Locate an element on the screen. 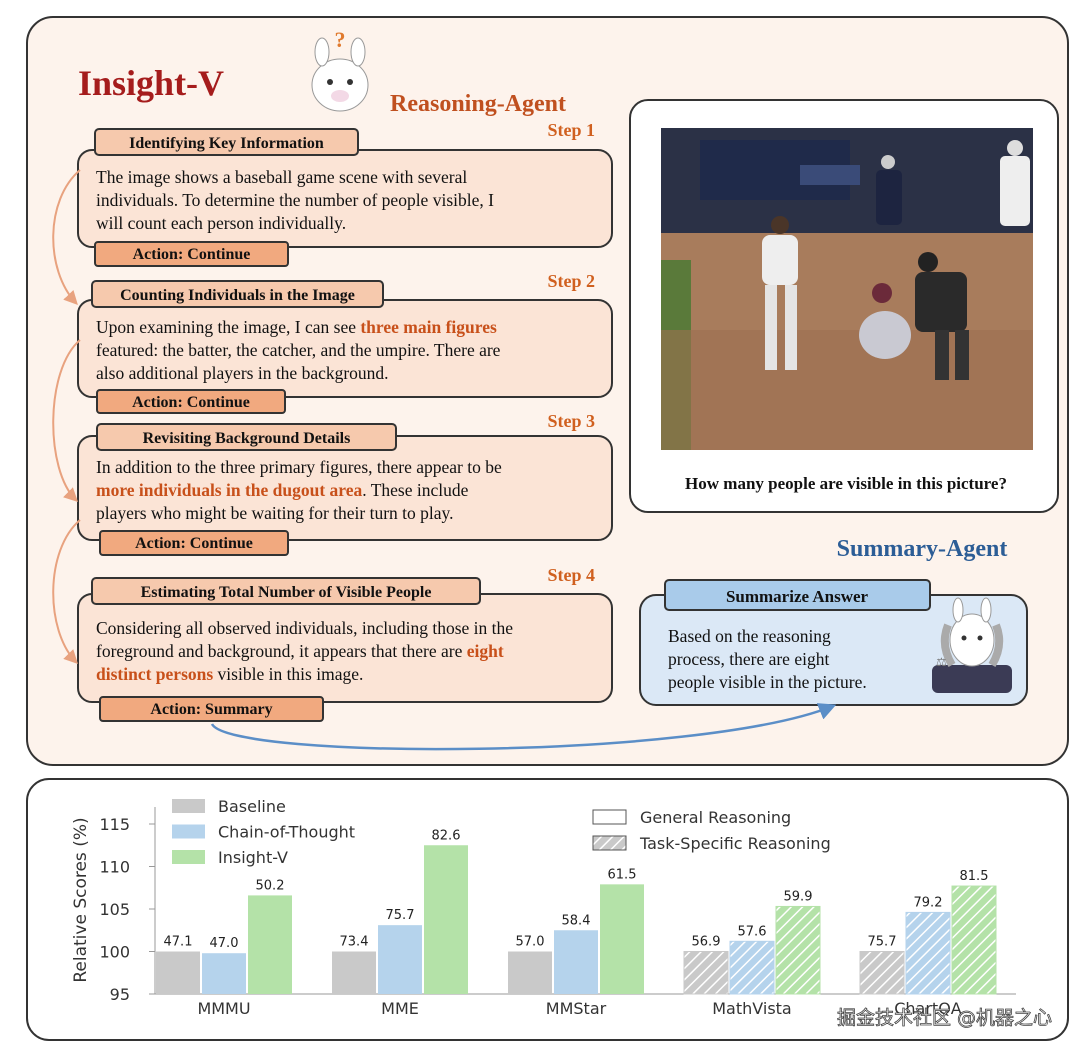  watermark: 掘金技术社区 @机器之心 is located at coordinates (944, 1018).